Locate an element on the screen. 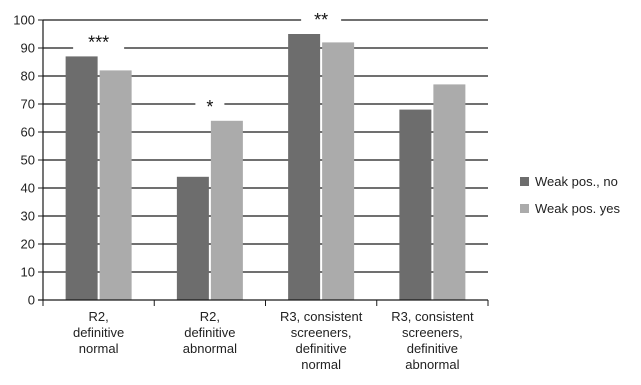 The height and width of the screenshot is (385, 641). significance-annotations: ****** is located at coordinates (207, 63).